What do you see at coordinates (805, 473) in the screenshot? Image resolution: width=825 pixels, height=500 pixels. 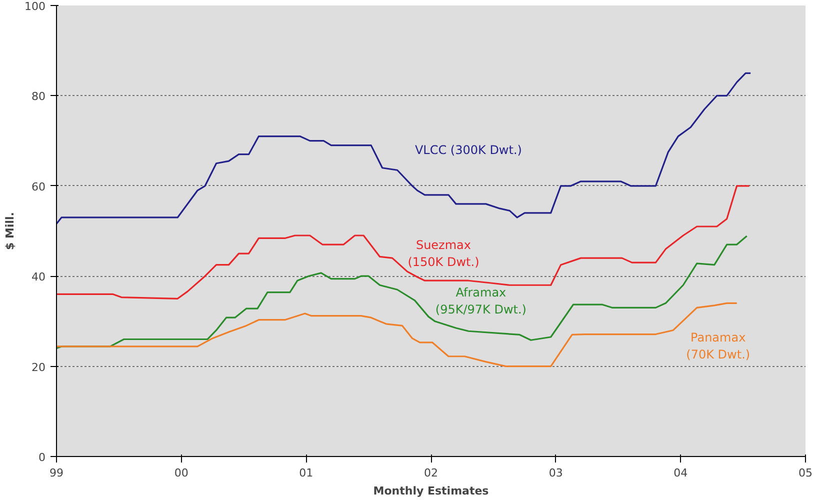 I see `x-tick-label: 05` at bounding box center [805, 473].